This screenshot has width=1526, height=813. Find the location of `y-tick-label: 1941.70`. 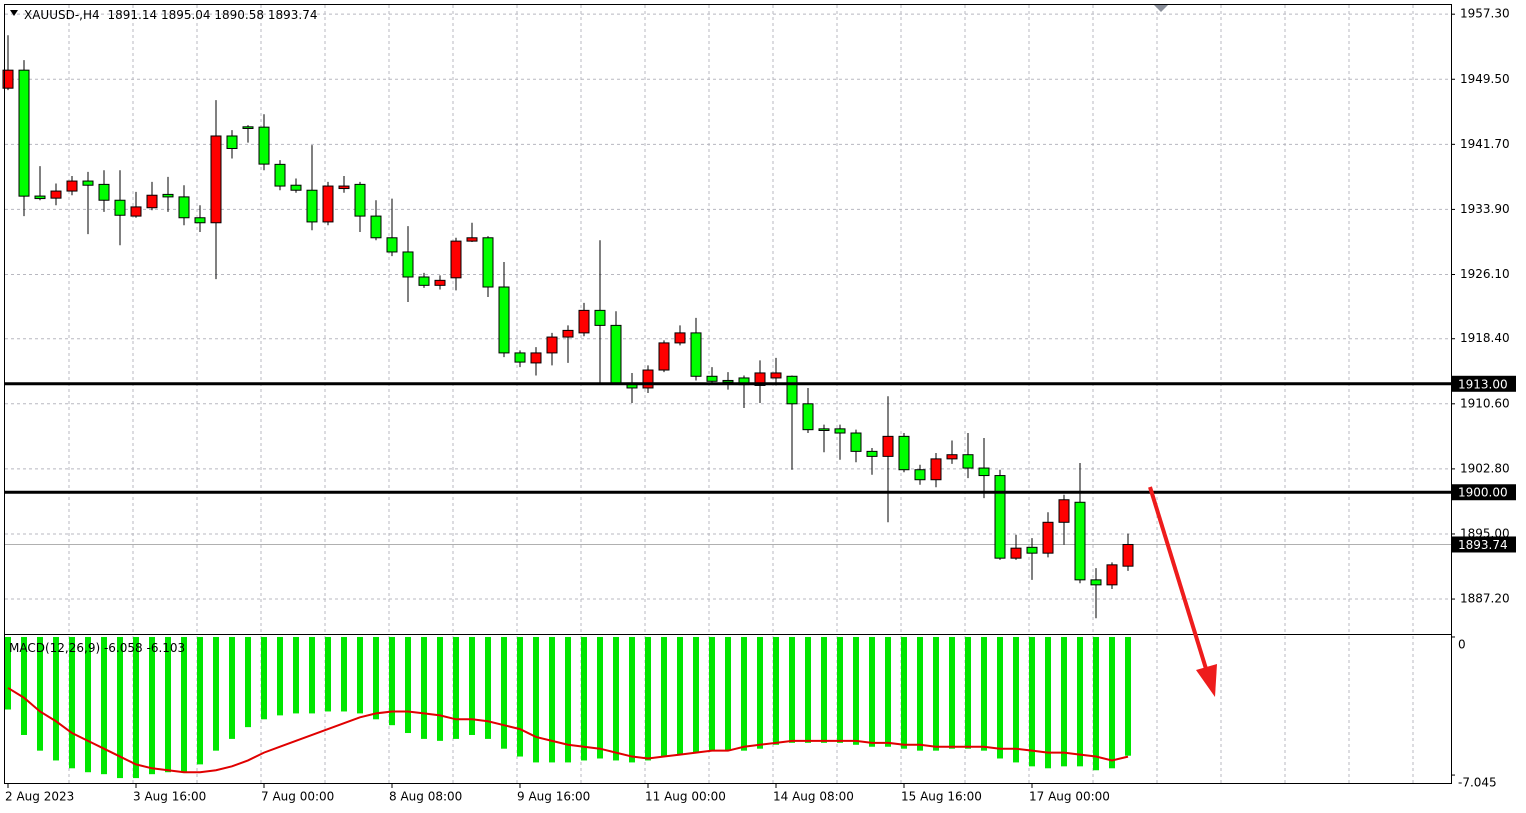

y-tick-label: 1941.70 is located at coordinates (1485, 144).